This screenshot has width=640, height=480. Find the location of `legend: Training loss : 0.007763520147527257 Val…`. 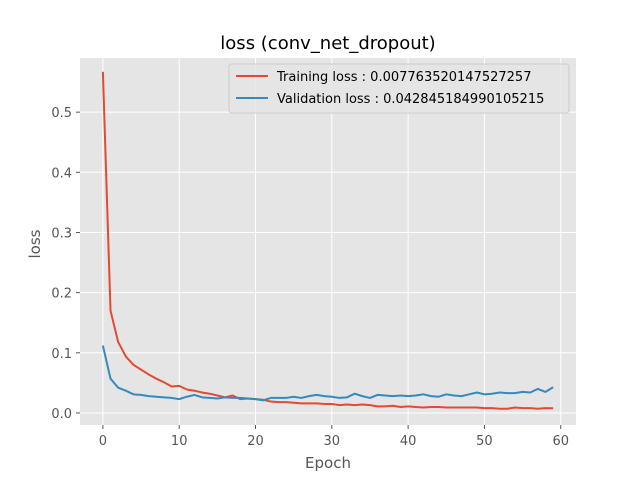

legend: Training loss : 0.007763520147527257 Val… is located at coordinates (399, 88).